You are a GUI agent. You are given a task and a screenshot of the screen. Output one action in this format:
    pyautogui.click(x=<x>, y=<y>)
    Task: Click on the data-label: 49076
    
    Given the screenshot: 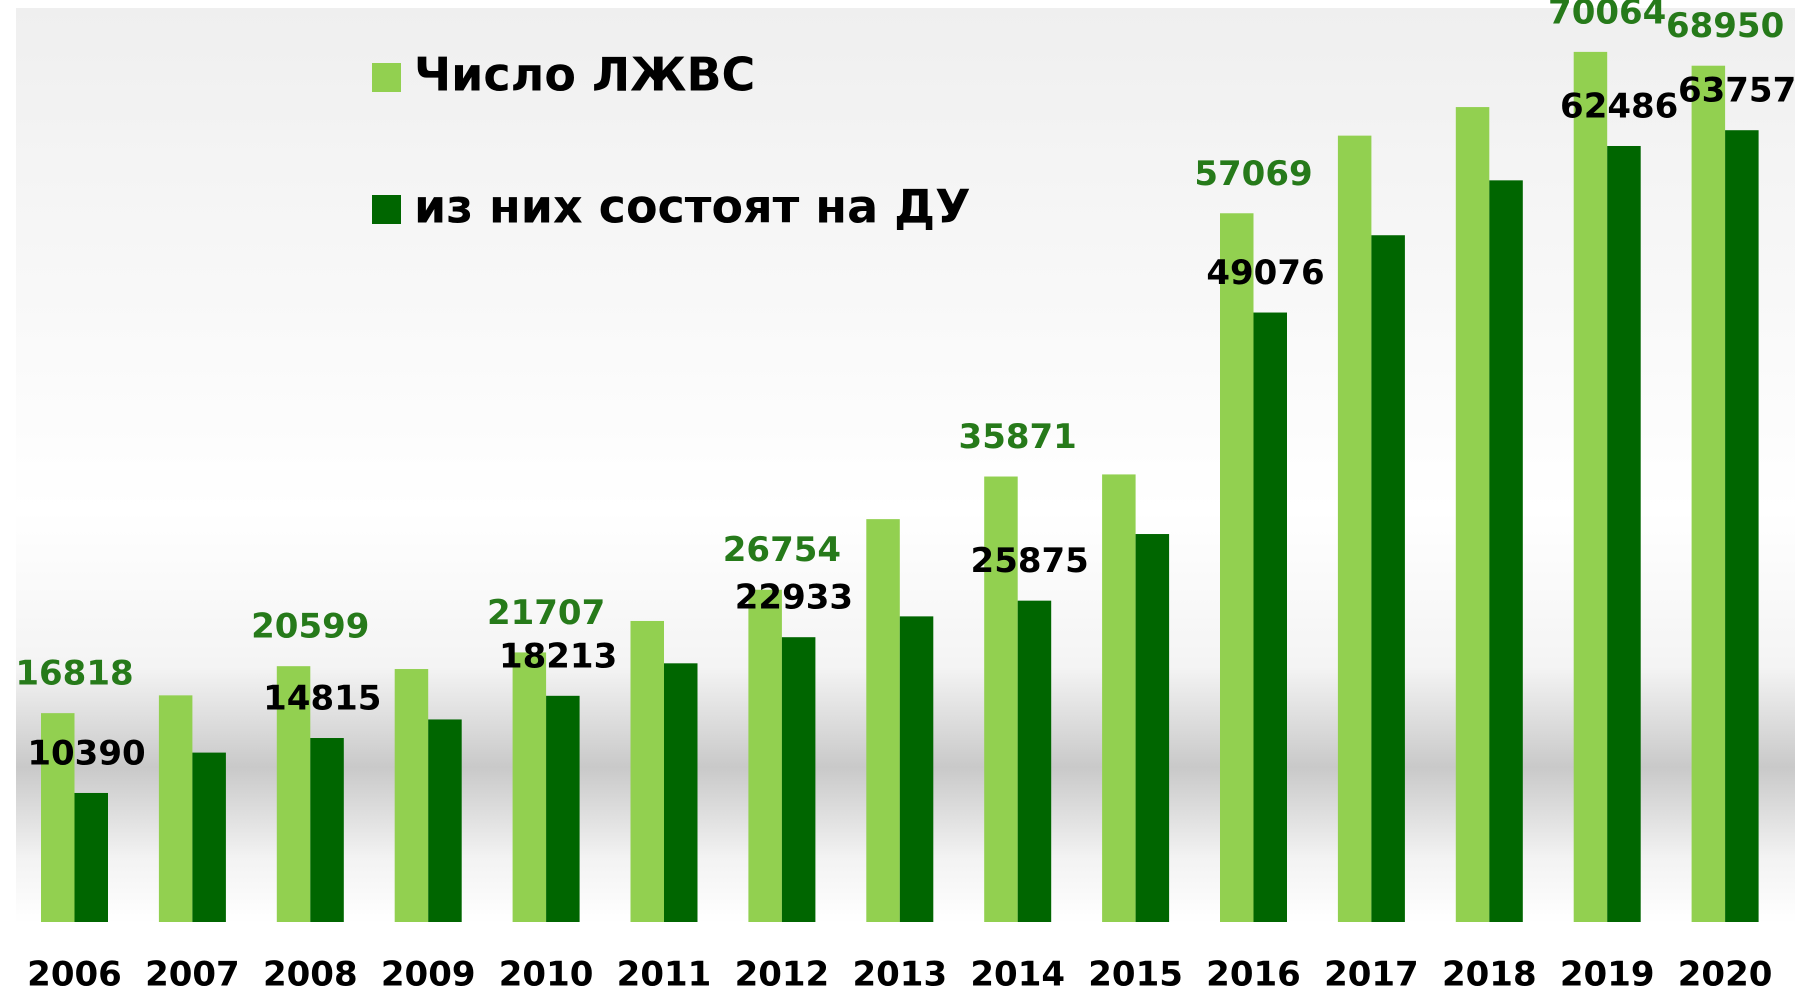 What is the action you would take?
    pyautogui.click(x=1265, y=273)
    